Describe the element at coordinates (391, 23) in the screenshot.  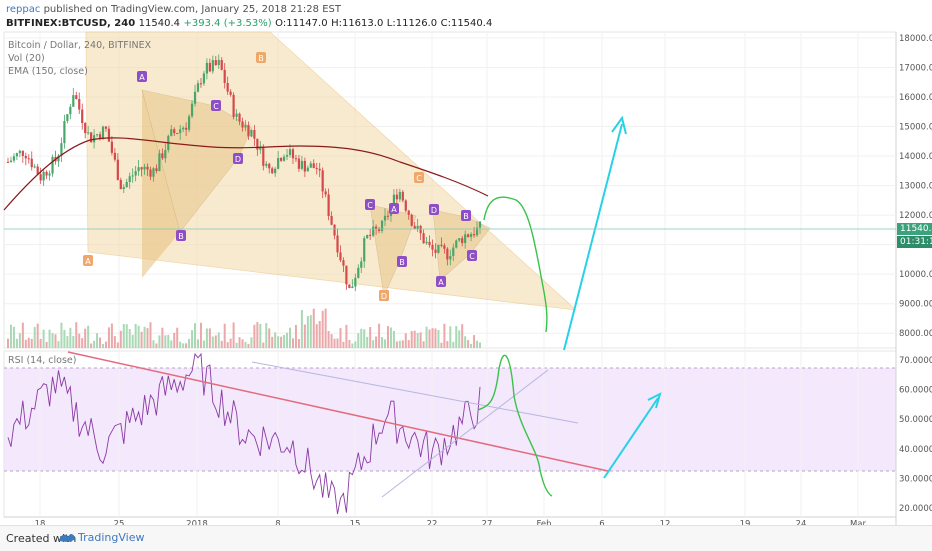
I see `low-label: L:` at that location.